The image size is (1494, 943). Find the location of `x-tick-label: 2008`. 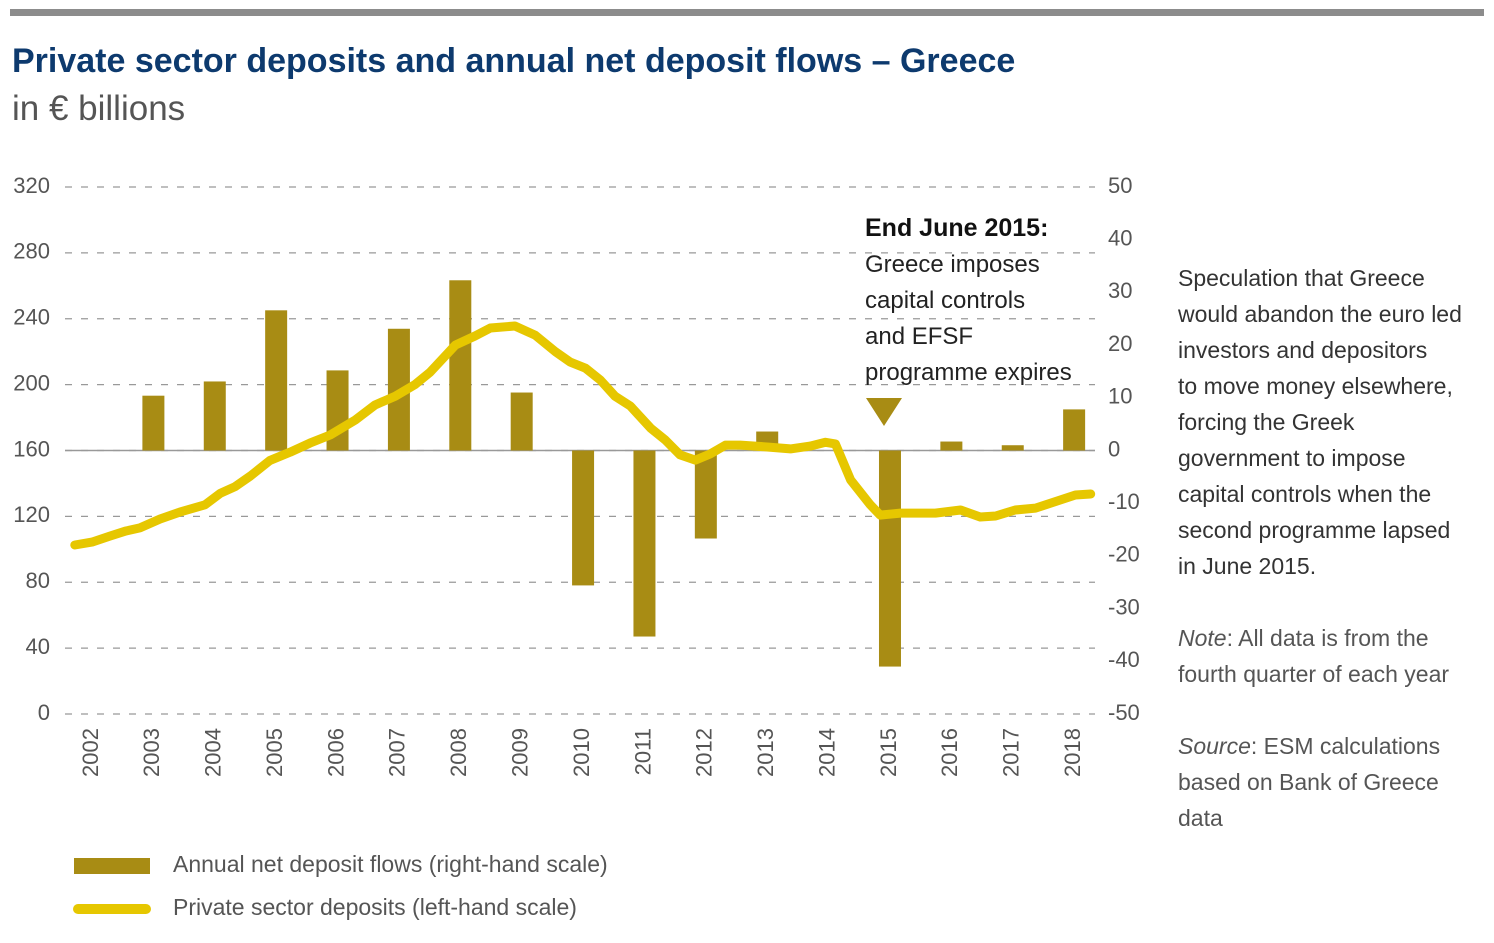

x-tick-label: 2008 is located at coordinates (458, 752).